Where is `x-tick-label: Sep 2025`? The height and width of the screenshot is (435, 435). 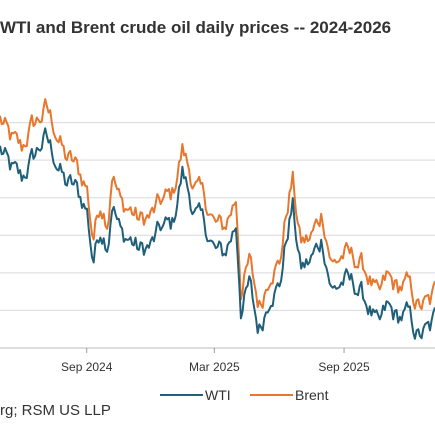 x-tick-label: Sep 2025 is located at coordinates (344, 367).